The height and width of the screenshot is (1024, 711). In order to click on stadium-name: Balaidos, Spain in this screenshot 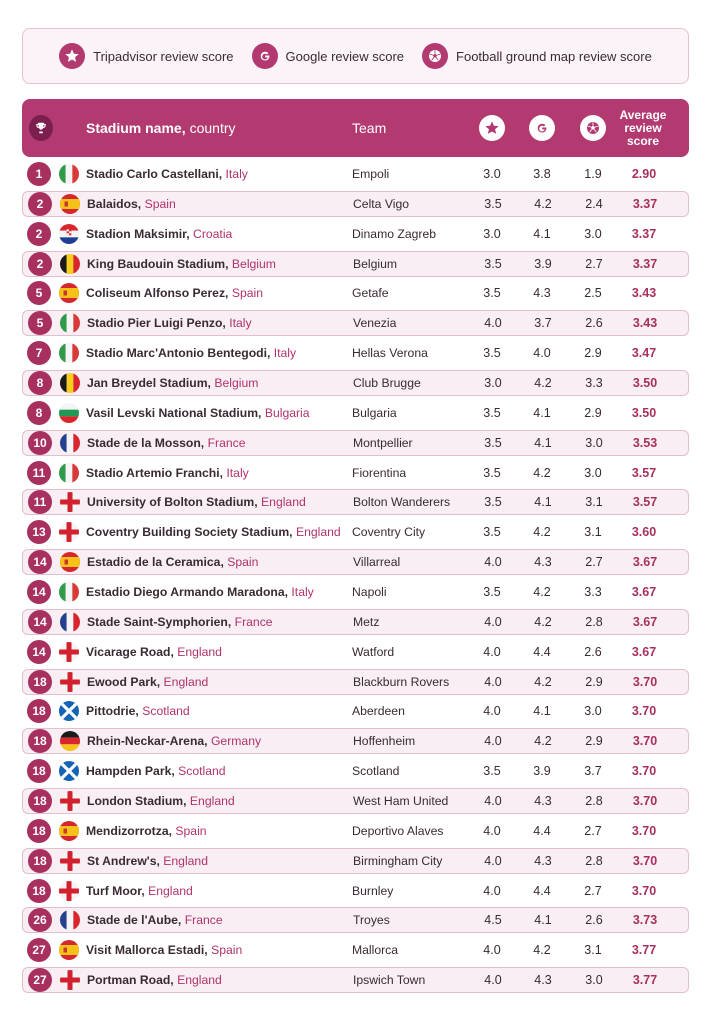, I will do `click(131, 204)`.